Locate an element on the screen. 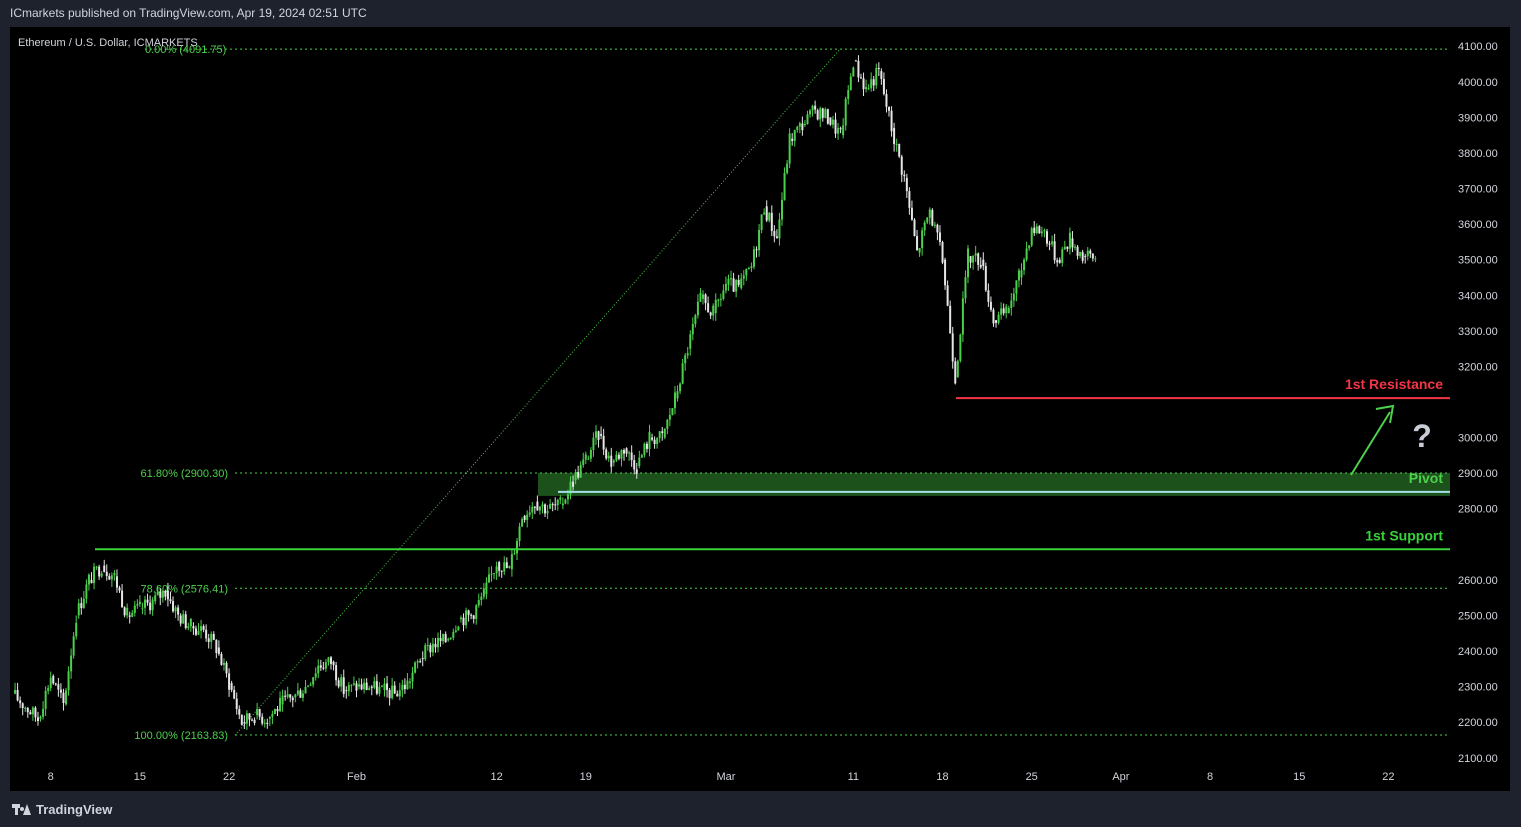 This screenshot has width=1521, height=827. fib-level-label: 78.60% (2576.41) is located at coordinates (184, 589).